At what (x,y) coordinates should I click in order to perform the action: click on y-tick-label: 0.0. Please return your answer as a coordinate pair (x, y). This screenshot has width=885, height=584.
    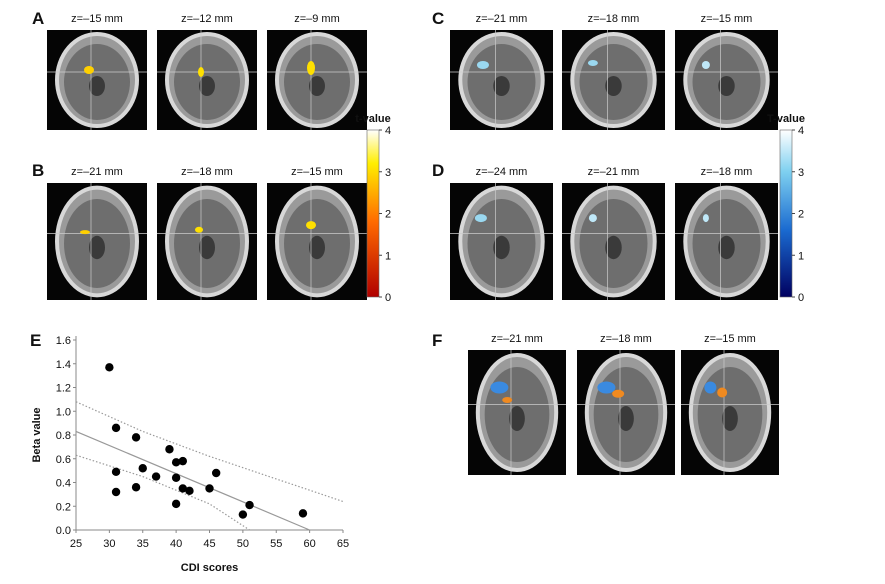
    Looking at the image, I should click on (63, 531).